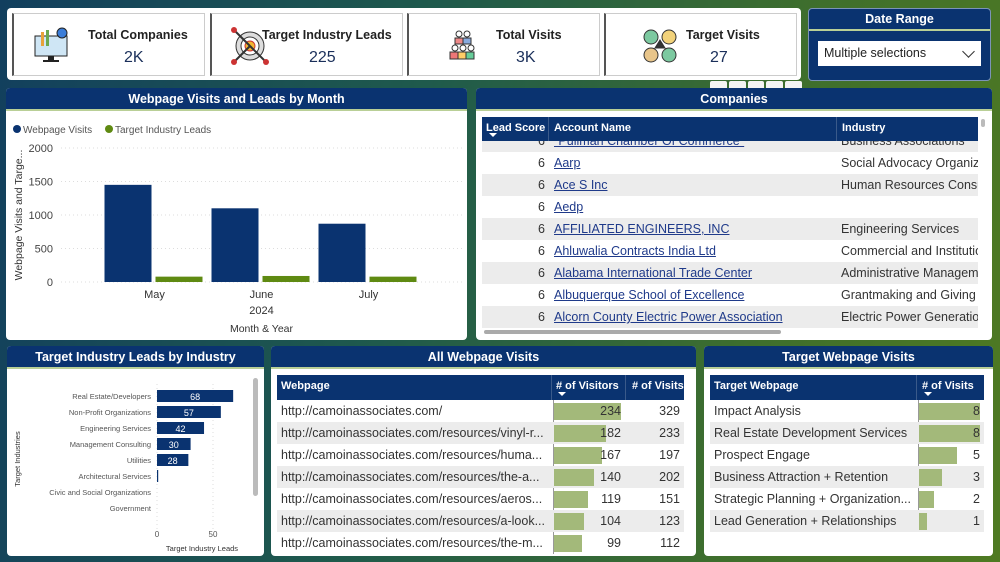  I want to click on drill-down-icon, so click(737, 85).